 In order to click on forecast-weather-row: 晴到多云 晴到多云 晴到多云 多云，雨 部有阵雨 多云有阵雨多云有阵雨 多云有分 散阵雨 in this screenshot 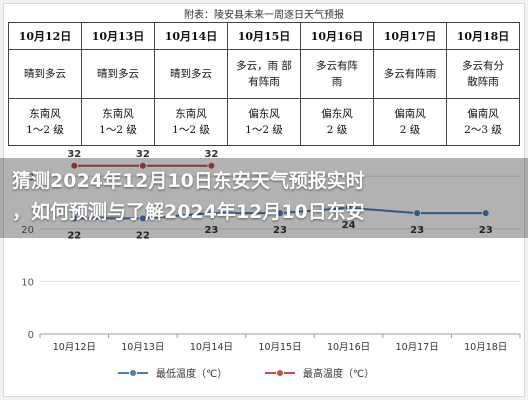, I will do `click(264, 74)`.